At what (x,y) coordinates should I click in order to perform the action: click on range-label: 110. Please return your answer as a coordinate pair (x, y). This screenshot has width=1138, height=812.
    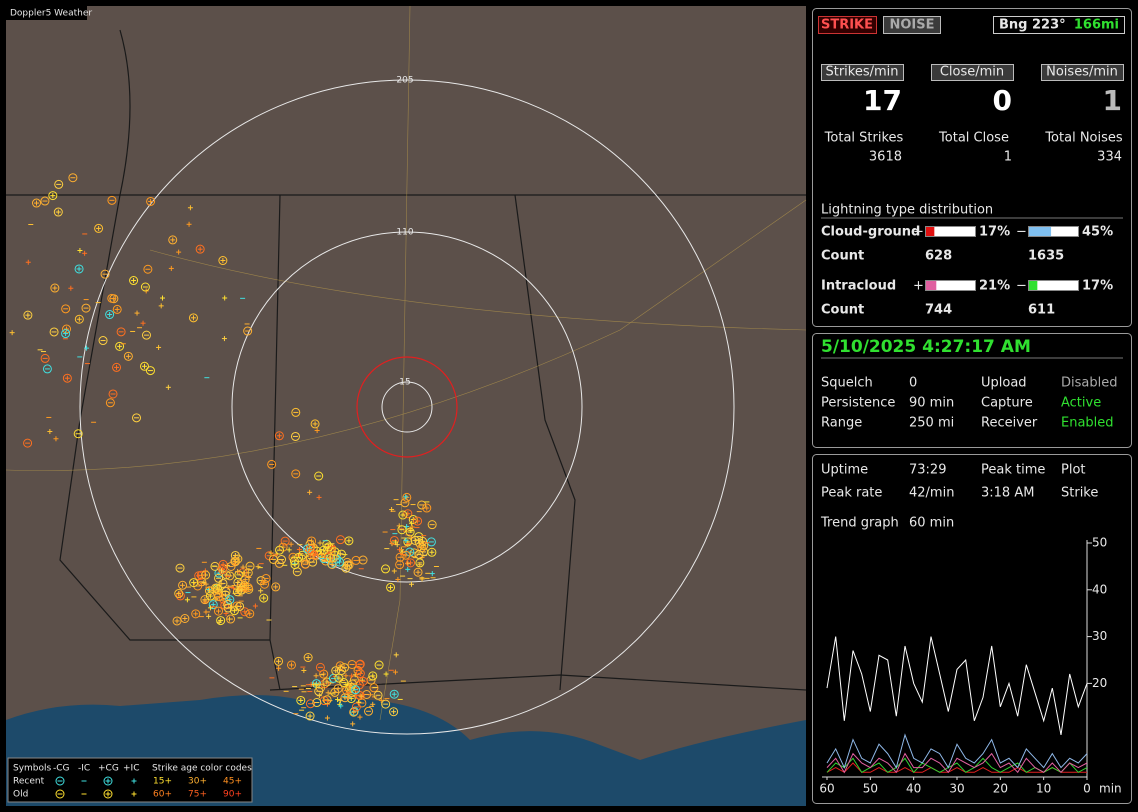
    Looking at the image, I should click on (404, 233).